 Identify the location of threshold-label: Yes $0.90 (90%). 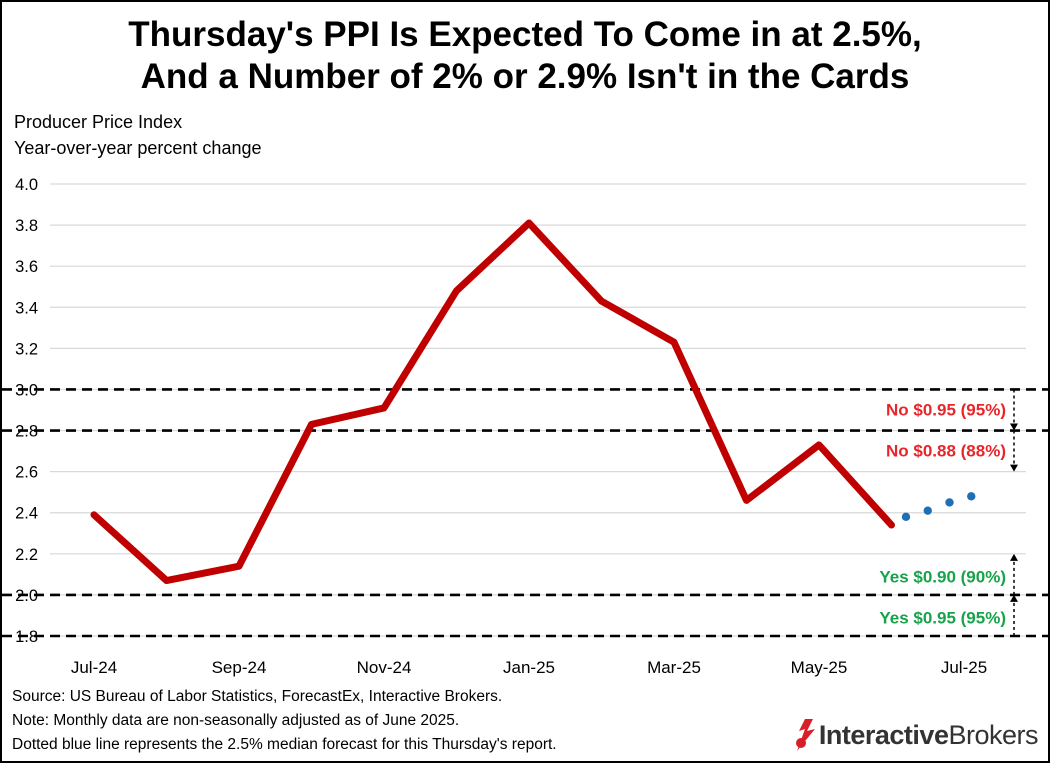
(942, 576).